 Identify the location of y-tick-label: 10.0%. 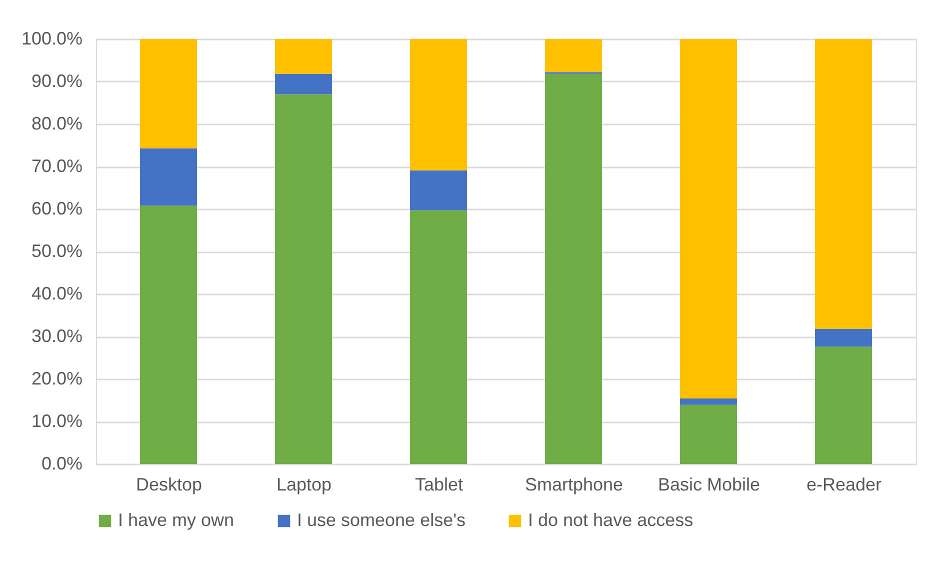
(56, 421).